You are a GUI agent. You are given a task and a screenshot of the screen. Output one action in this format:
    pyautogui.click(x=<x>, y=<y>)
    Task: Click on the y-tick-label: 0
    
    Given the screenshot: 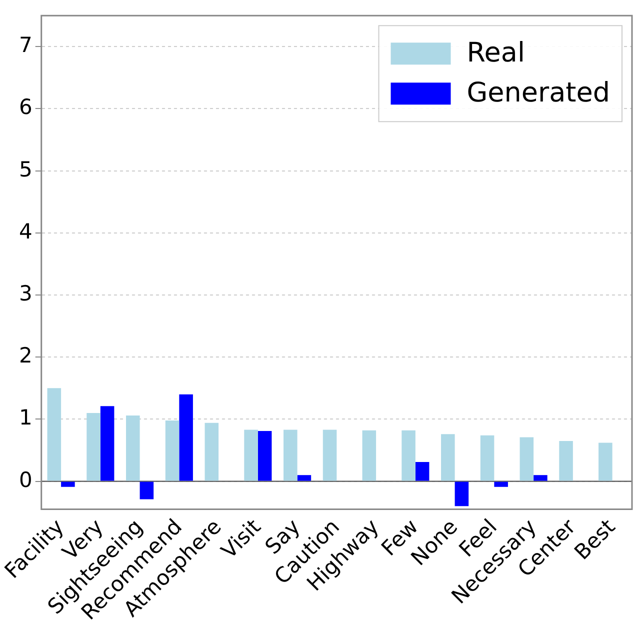 What is the action you would take?
    pyautogui.click(x=25, y=480)
    